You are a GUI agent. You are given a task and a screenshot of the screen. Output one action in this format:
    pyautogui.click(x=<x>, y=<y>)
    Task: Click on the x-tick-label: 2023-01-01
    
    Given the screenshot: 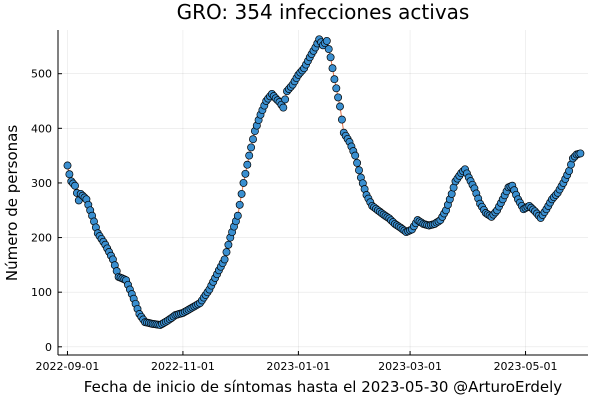 What is the action you would take?
    pyautogui.click(x=298, y=366)
    